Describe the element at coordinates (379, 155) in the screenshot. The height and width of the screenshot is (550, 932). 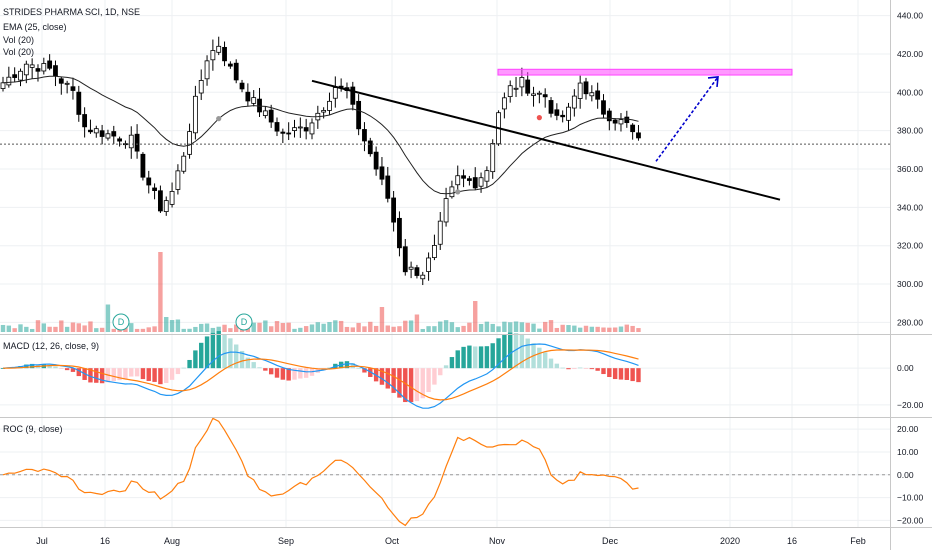
I see `ema-dots` at that location.